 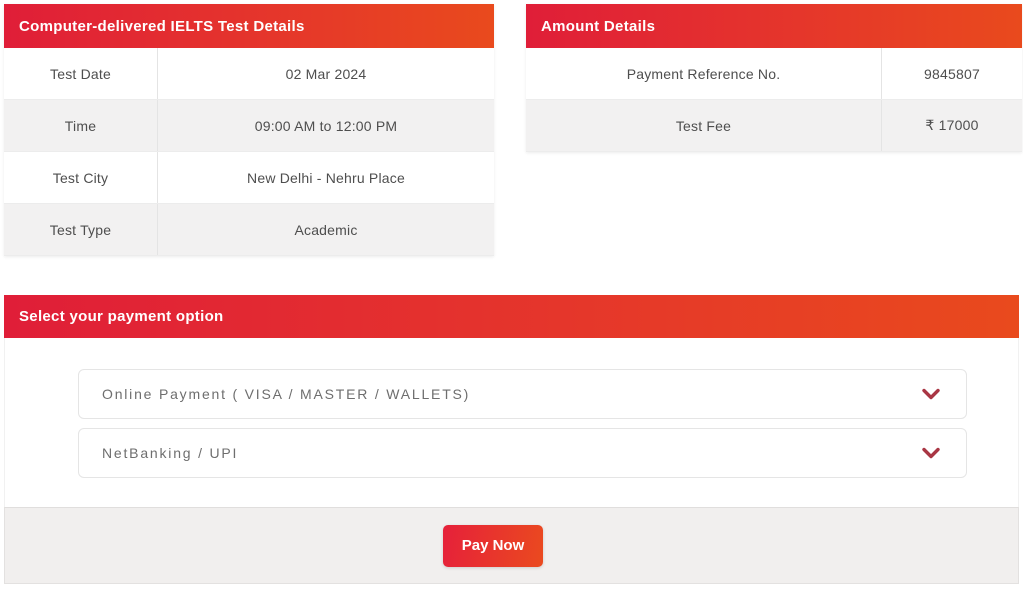 What do you see at coordinates (326, 73) in the screenshot?
I see `row-value: 02 Mar 2024` at bounding box center [326, 73].